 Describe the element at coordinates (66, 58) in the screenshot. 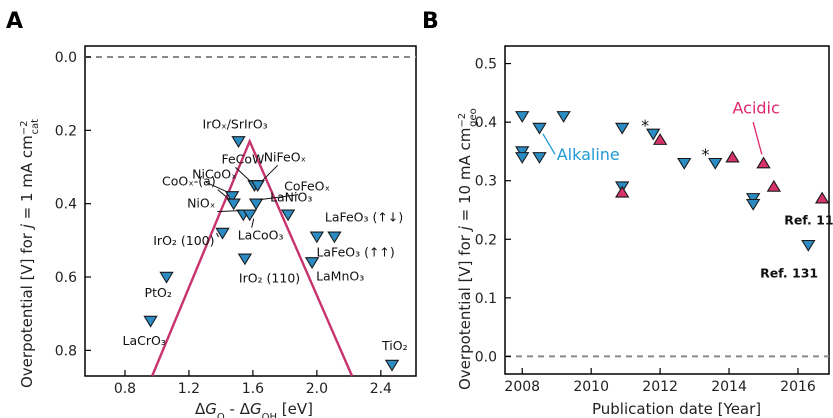

I see `chart-a-ytick-label: 0.0` at that location.